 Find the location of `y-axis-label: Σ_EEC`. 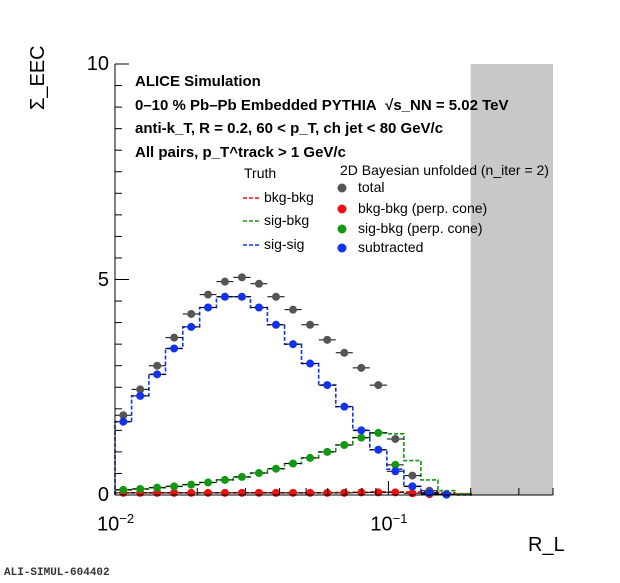

y-axis-label: Σ_EEC is located at coordinates (38, 77).